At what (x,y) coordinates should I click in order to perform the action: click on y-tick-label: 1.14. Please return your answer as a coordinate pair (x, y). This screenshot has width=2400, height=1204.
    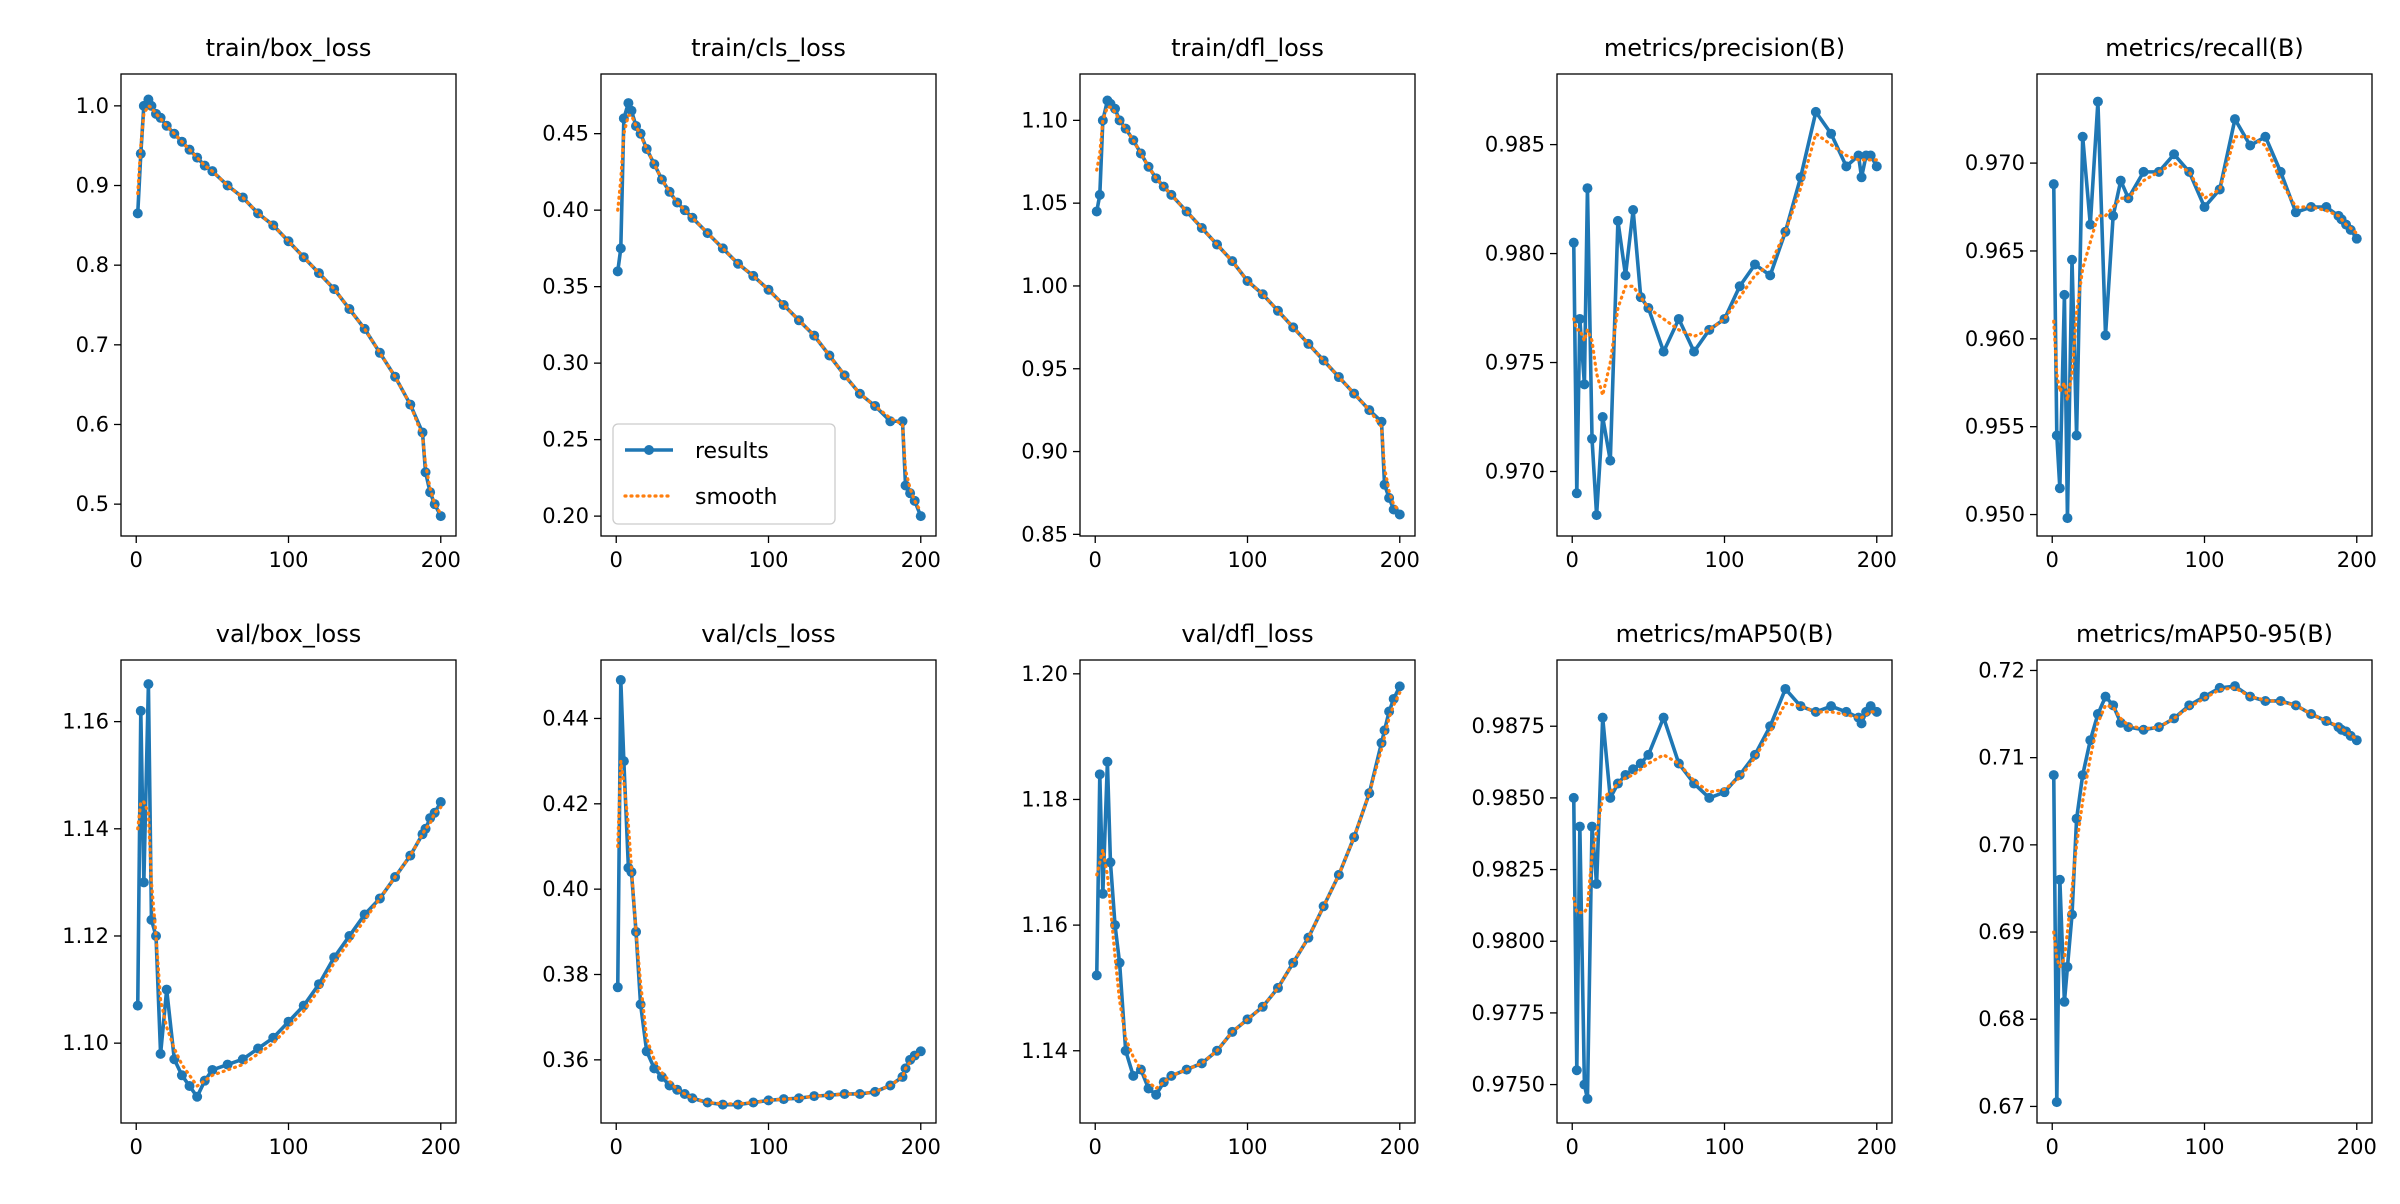
    Looking at the image, I should click on (1044, 1051).